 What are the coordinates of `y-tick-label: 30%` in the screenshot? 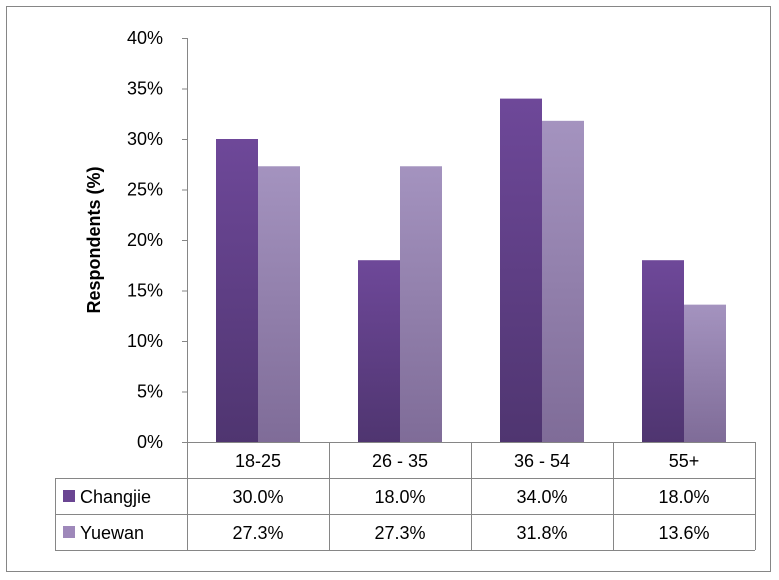 It's located at (145, 139).